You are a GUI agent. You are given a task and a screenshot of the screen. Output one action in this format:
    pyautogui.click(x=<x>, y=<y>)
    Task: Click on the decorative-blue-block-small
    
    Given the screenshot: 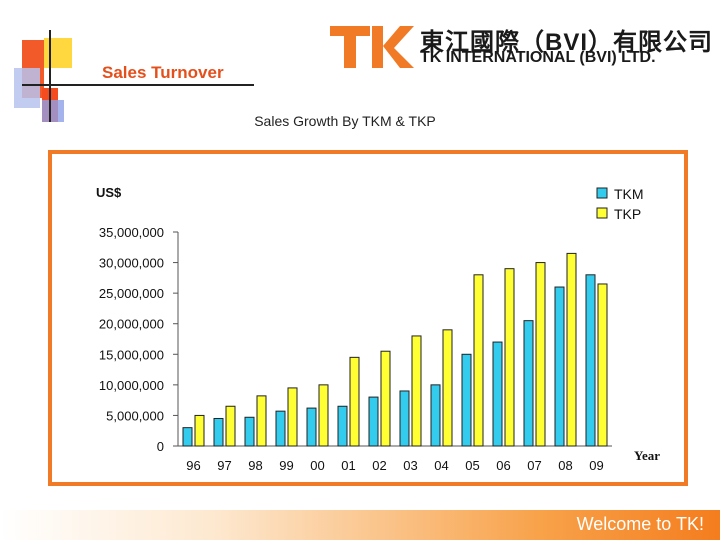 What is the action you would take?
    pyautogui.click(x=53, y=111)
    